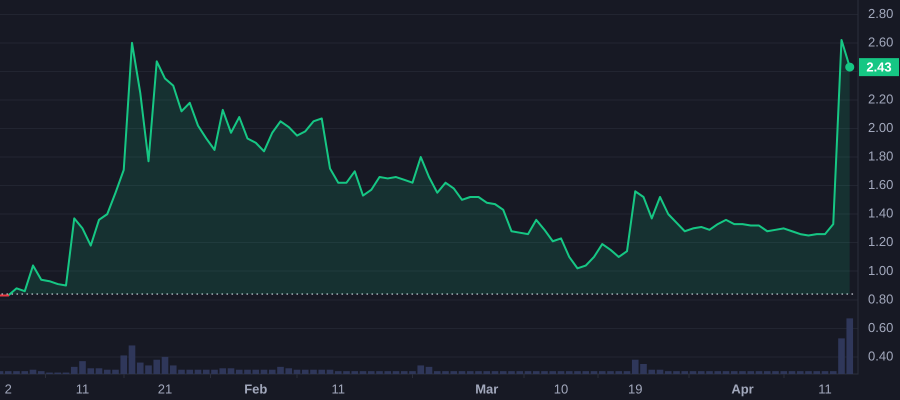  Describe the element at coordinates (635, 388) in the screenshot. I see `x-tick-label: 19` at that location.